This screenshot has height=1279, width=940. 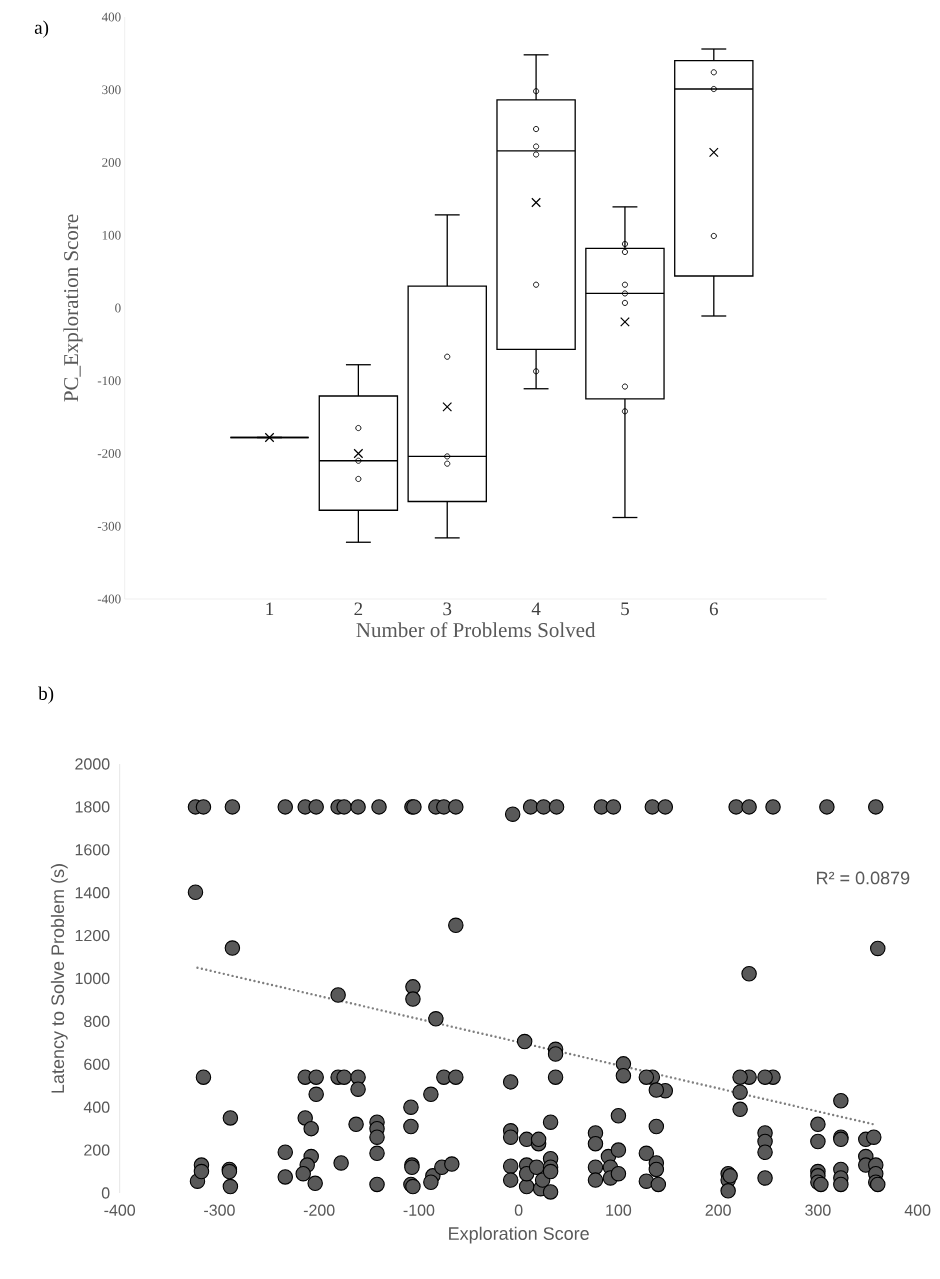 I want to click on y-tick-label: 1400, so click(x=92, y=893).